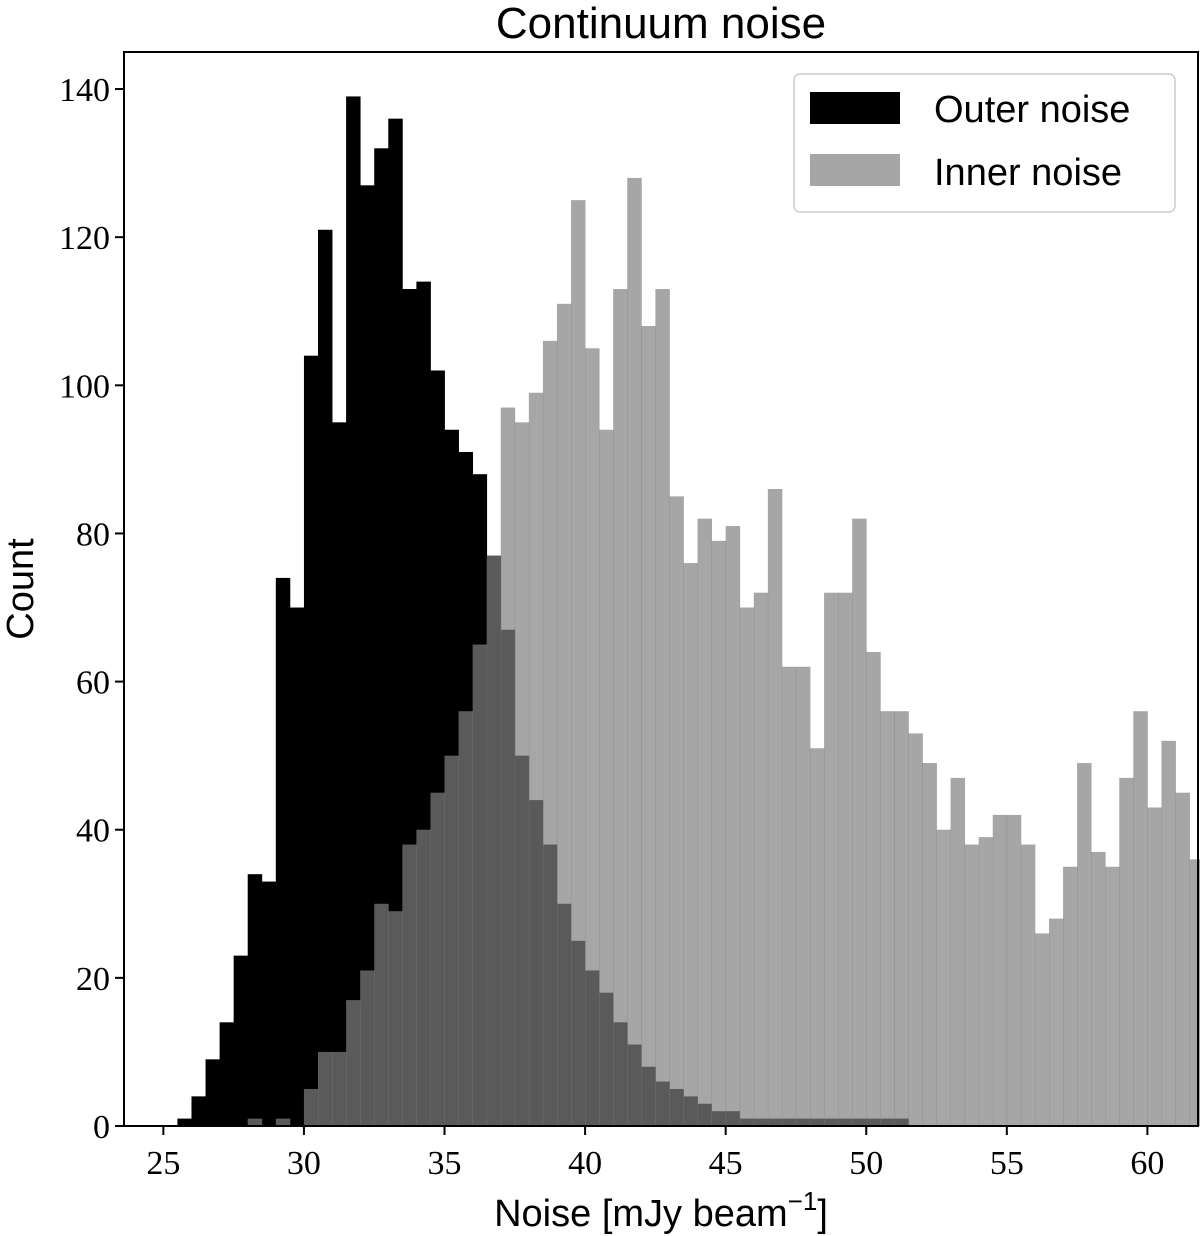  I want to click on x-axis-label-end: ], so click(822, 1214).